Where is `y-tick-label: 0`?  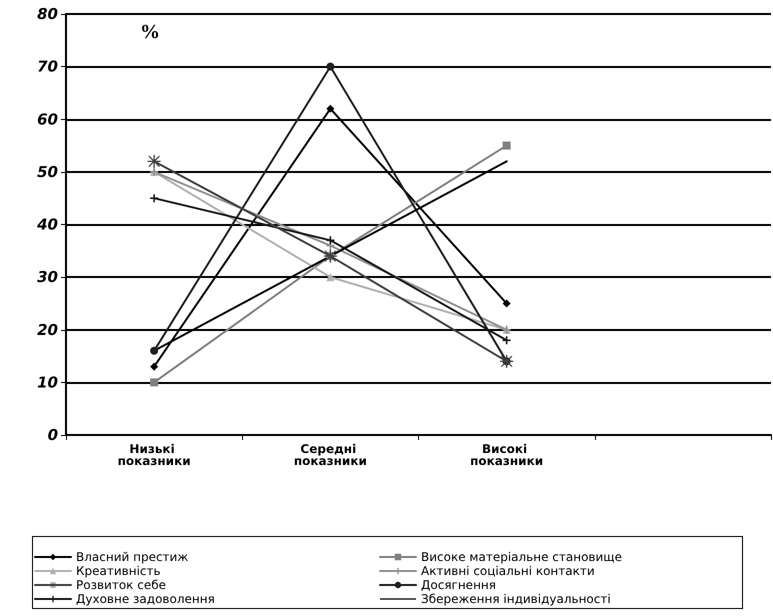
y-tick-label: 0 is located at coordinates (53, 435).